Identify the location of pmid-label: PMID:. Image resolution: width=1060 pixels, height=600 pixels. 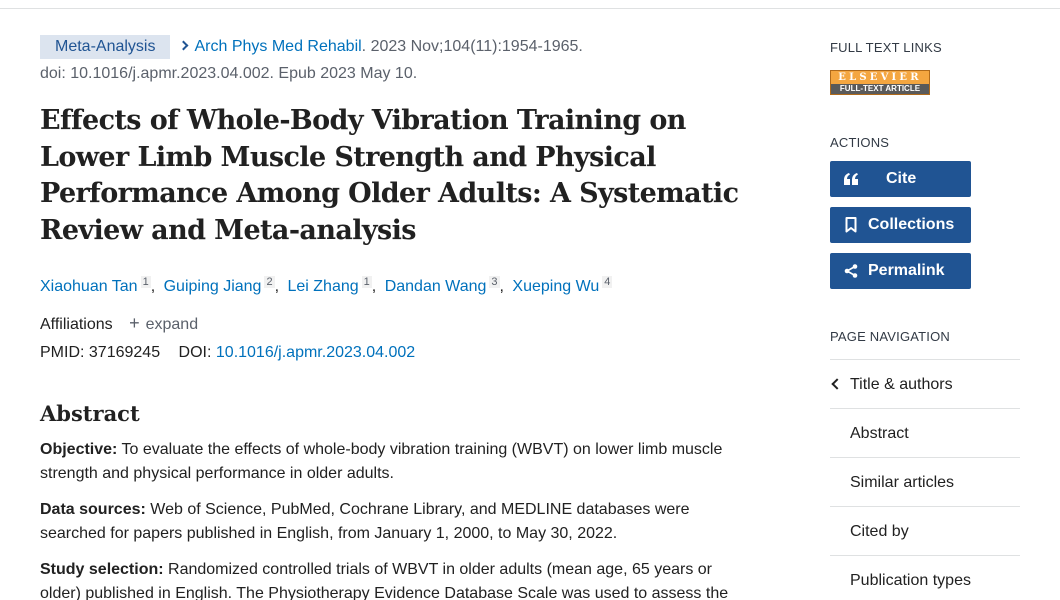
(62, 352).